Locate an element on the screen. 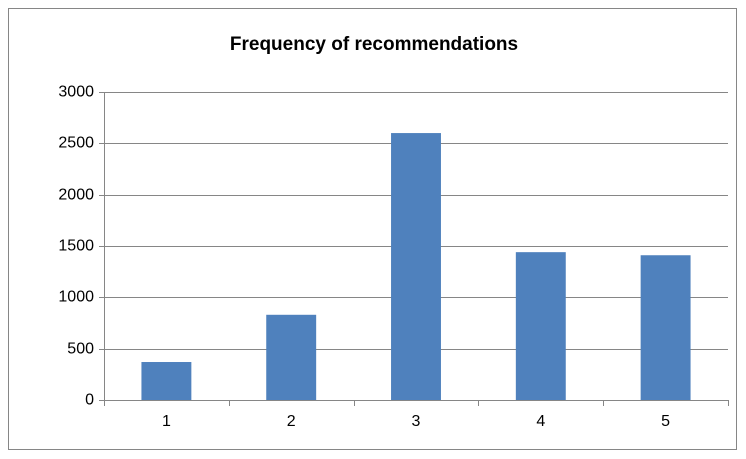 This screenshot has width=746, height=459. chart-title: Frequency of recommendations is located at coordinates (374, 44).